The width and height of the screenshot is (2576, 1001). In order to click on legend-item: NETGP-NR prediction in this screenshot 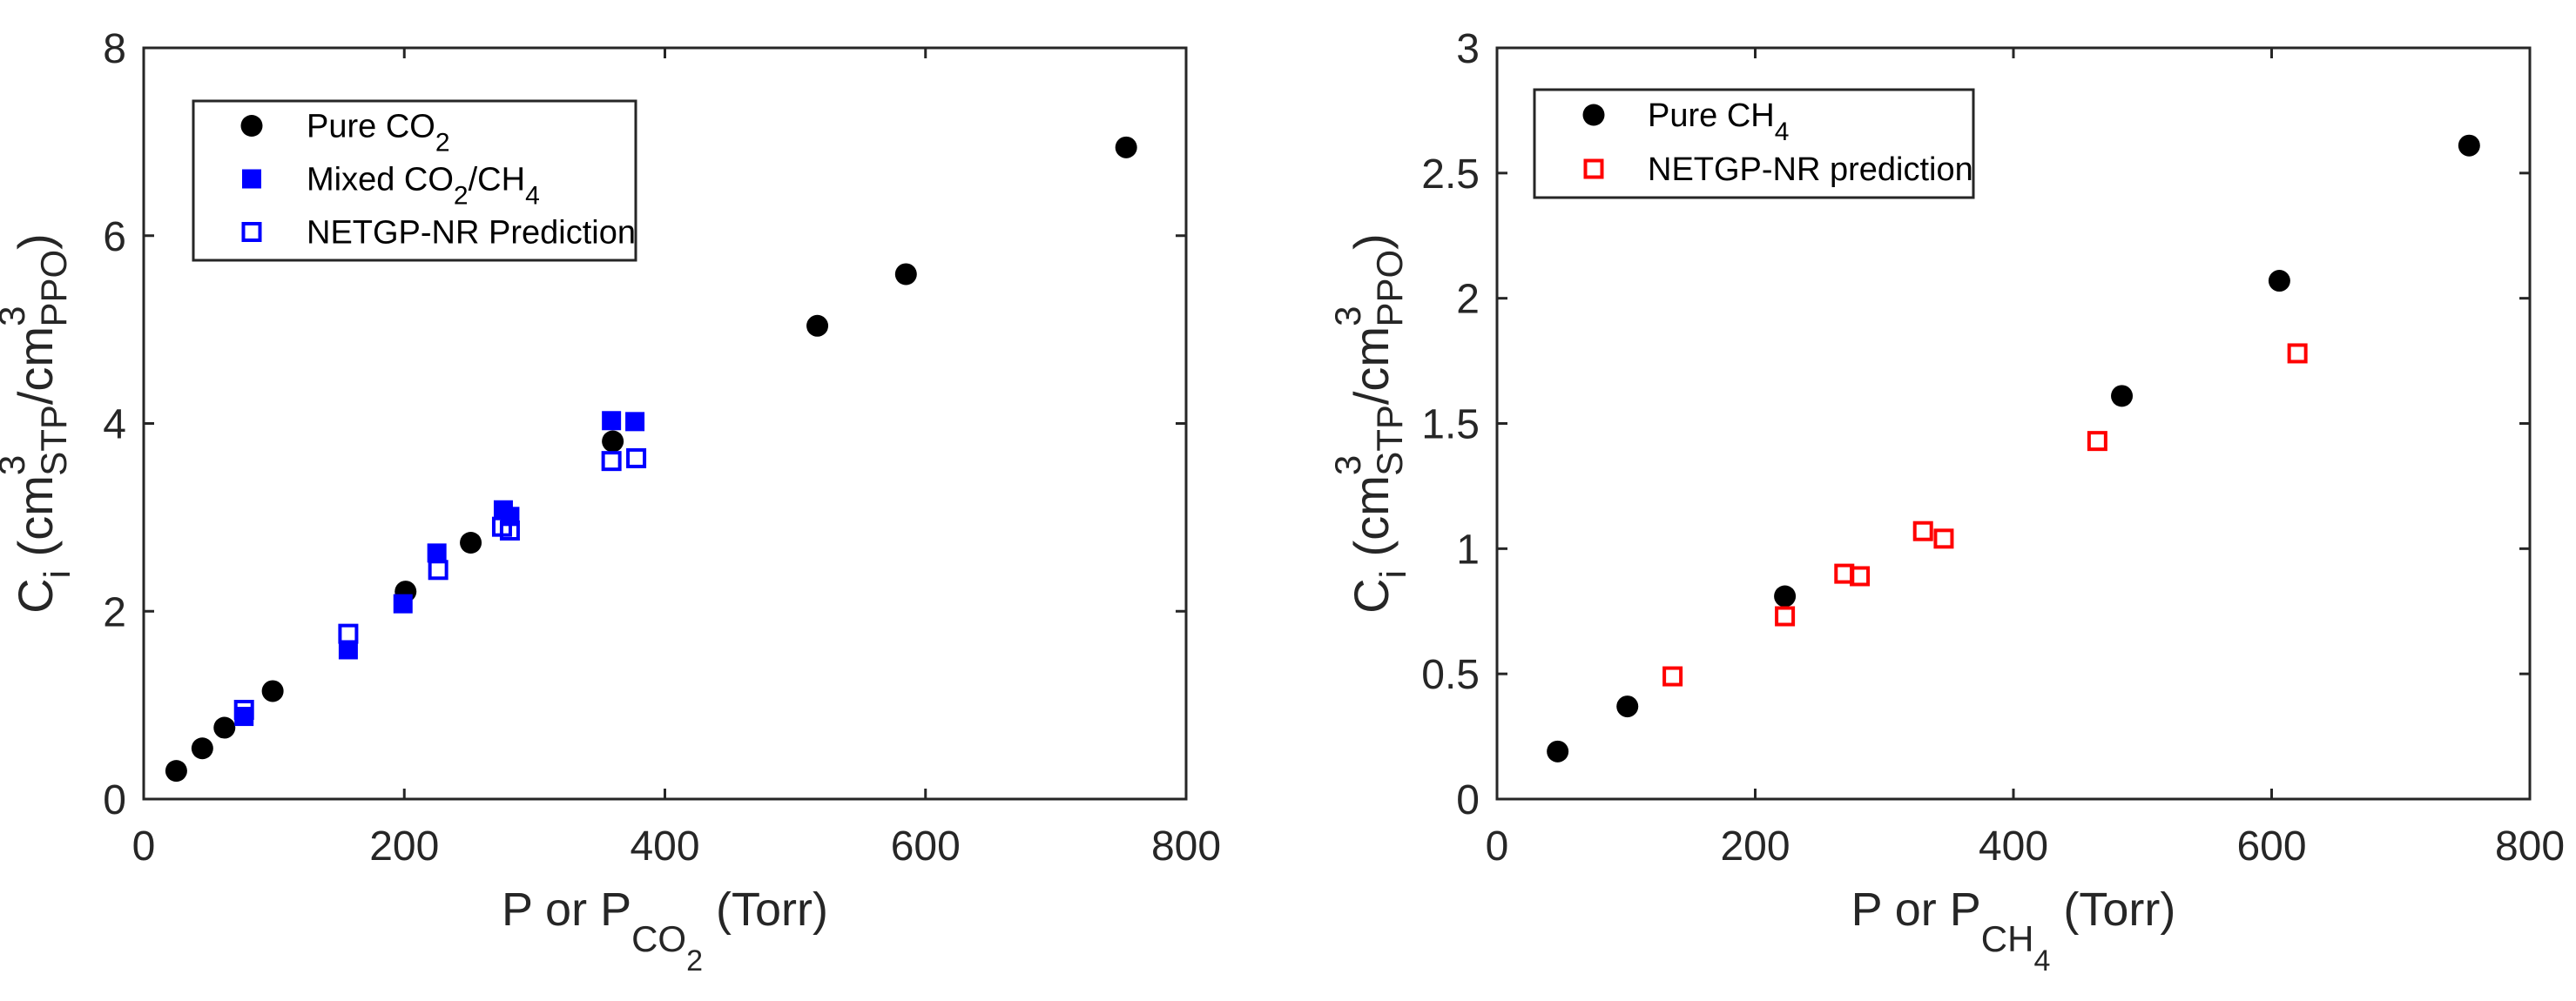, I will do `click(1778, 169)`.